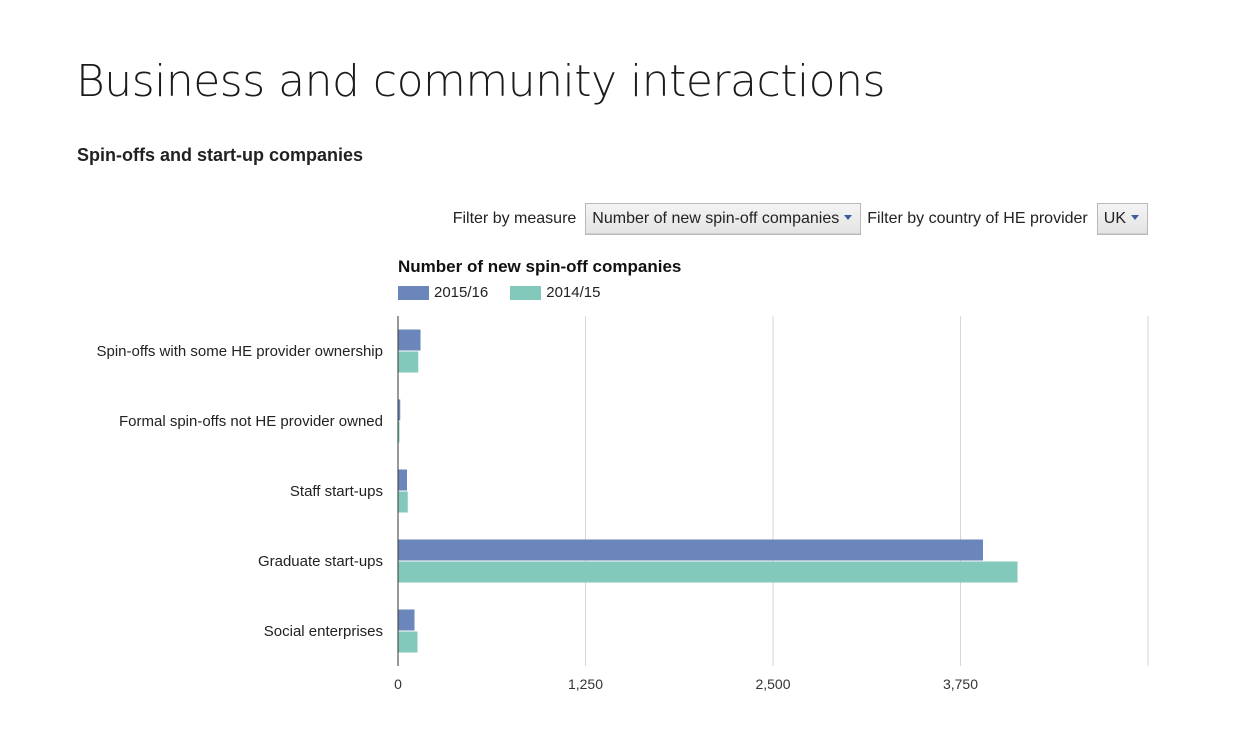 Image resolution: width=1255 pixels, height=734 pixels. Describe the element at coordinates (461, 292) in the screenshot. I see `legend-label: 2015/16` at that location.